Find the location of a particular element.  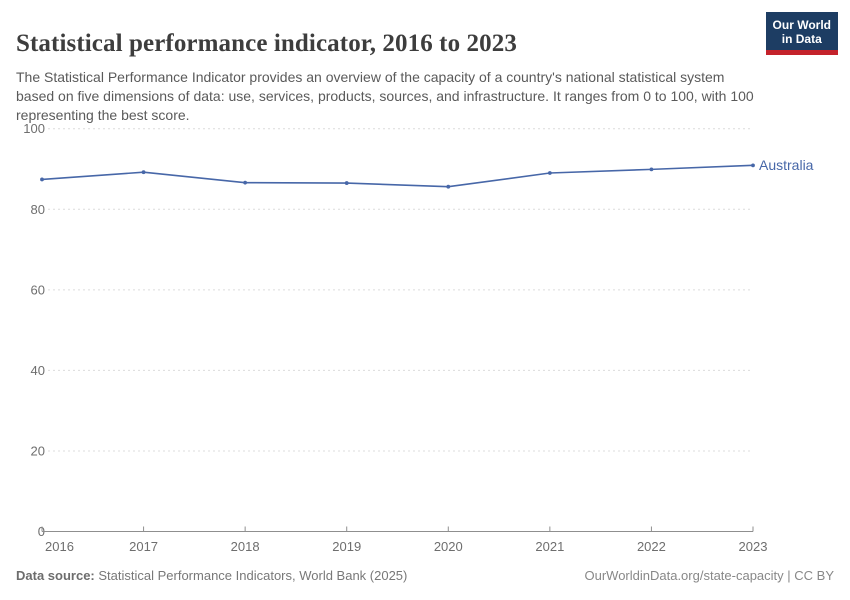

y-tick-label-60: 60 is located at coordinates (38, 289).